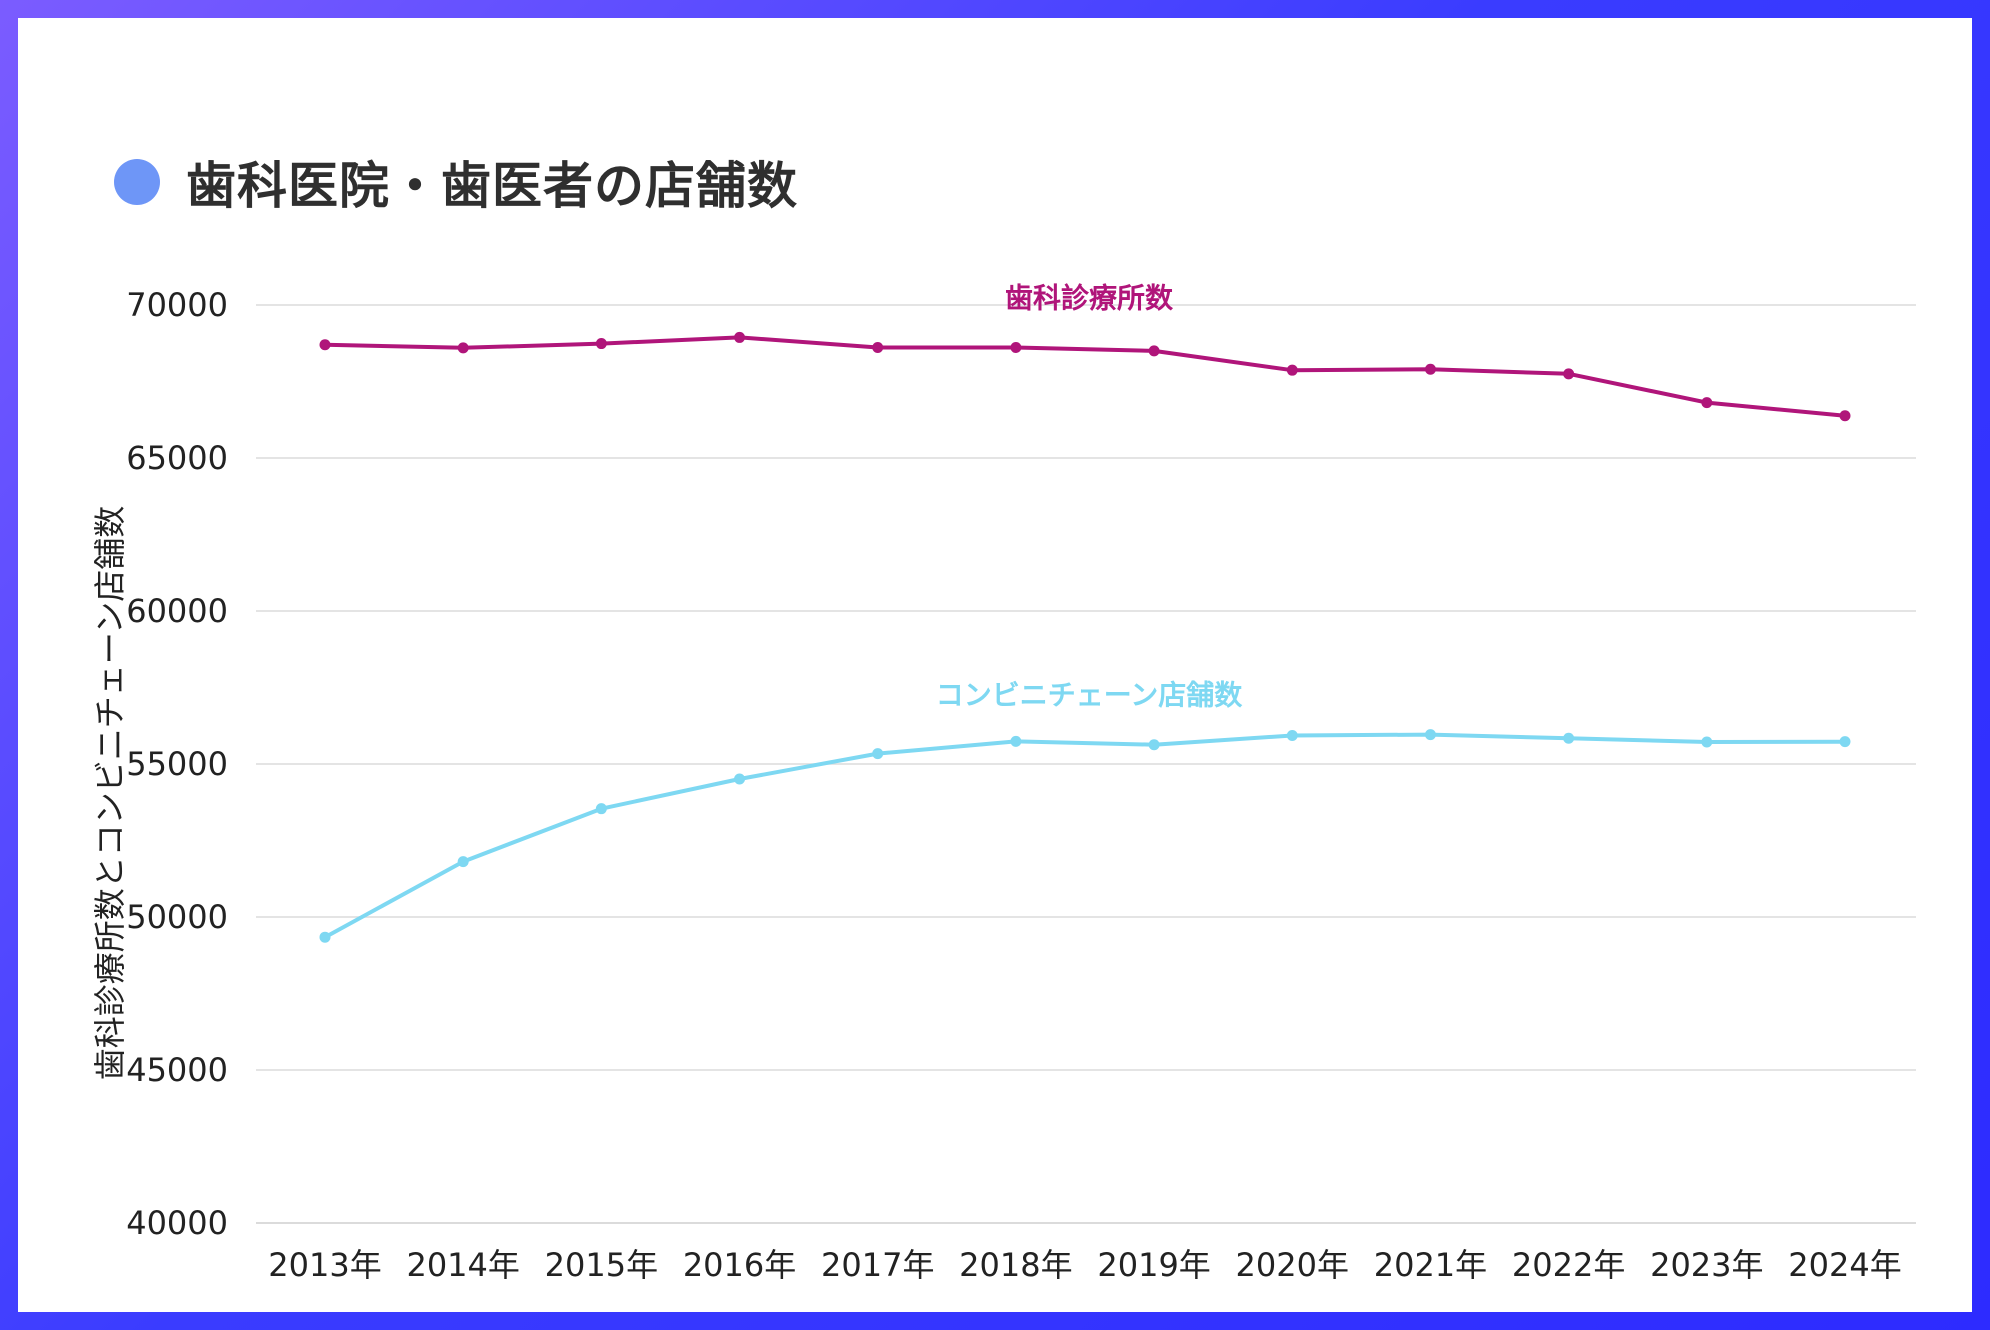 The image size is (1990, 1330). Describe the element at coordinates (1090, 695) in the screenshot. I see `series-label: コンビニチェーン店舗数` at that location.